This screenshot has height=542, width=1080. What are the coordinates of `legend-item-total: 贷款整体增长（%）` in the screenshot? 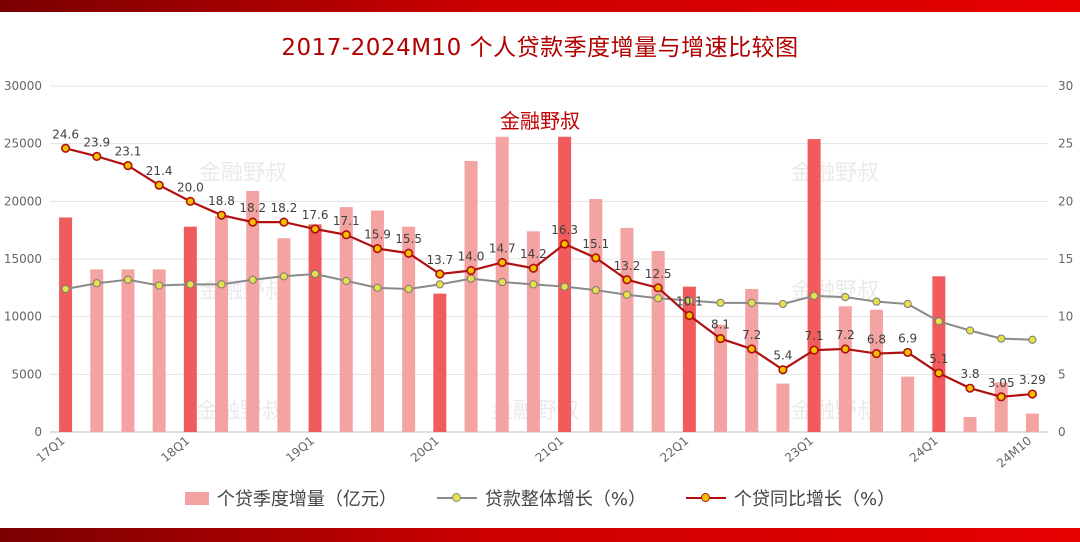 It's located at (541, 498).